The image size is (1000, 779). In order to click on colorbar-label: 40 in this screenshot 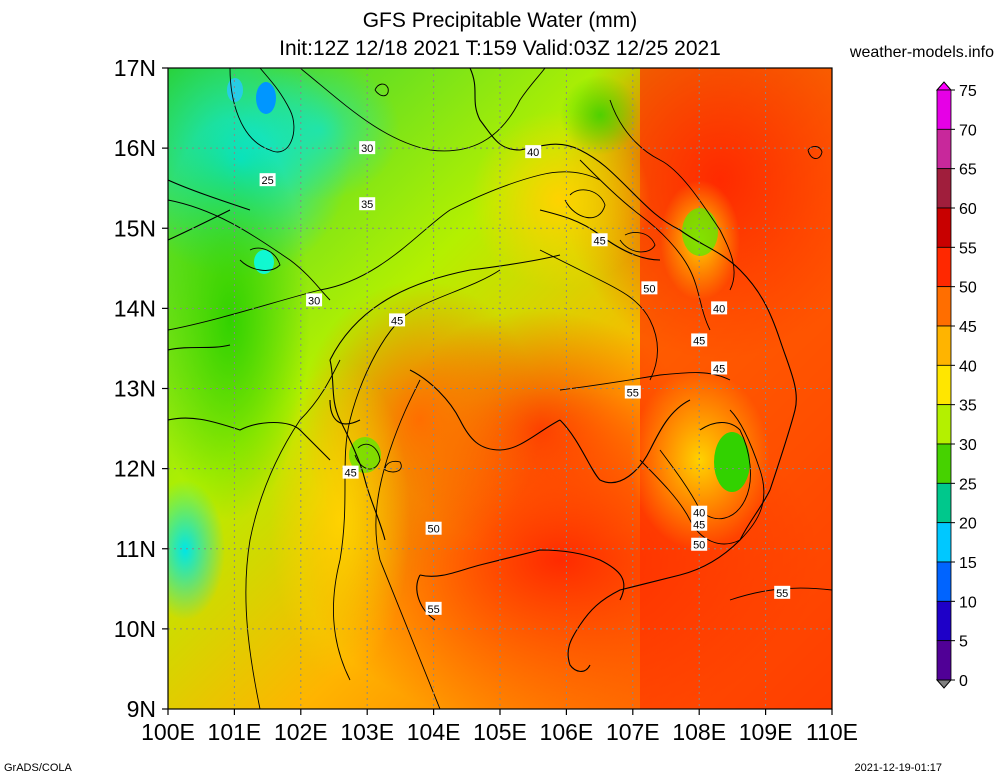, I will do `click(968, 366)`.